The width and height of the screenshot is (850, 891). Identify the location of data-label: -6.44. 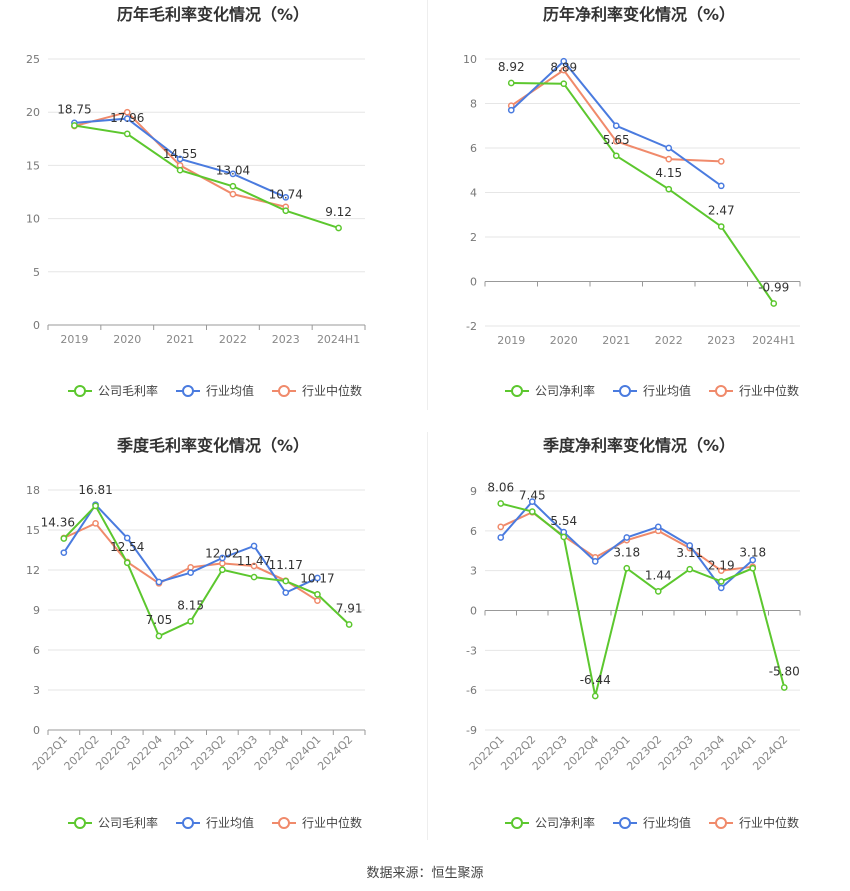
(595, 680).